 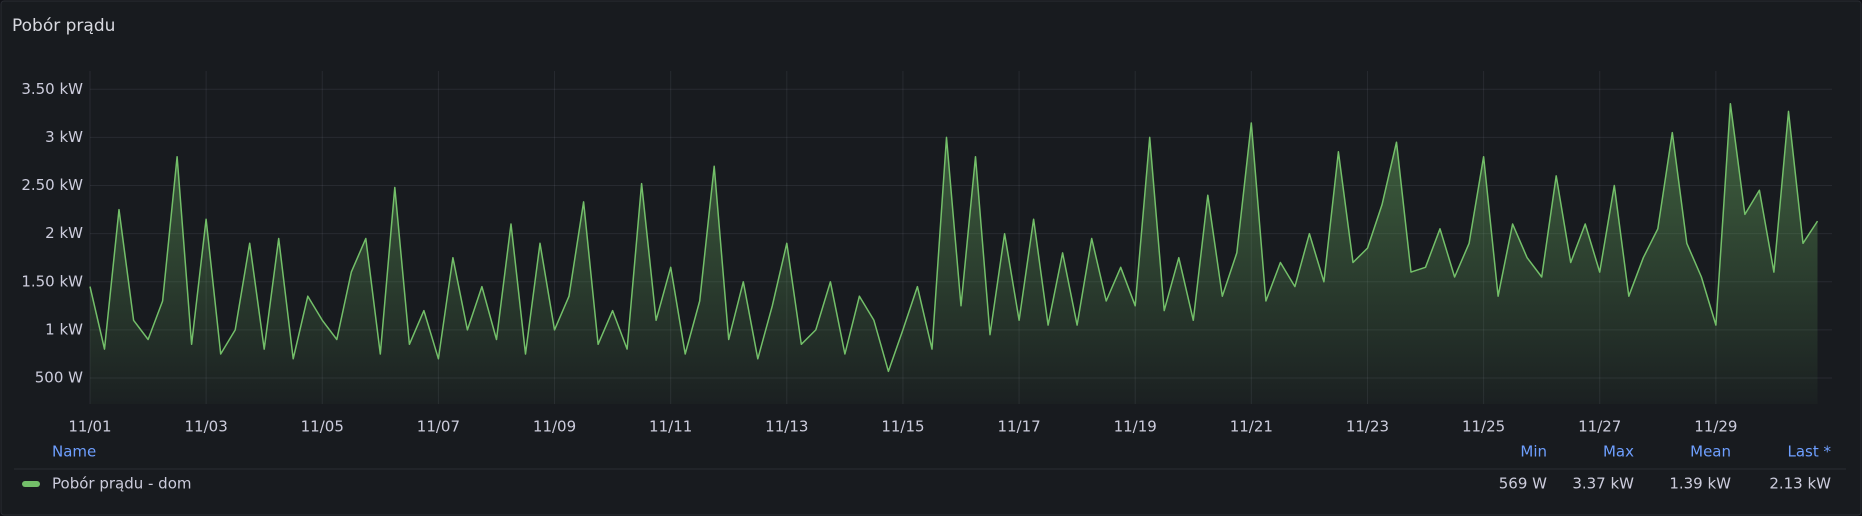 I want to click on legend-header: Name, so click(x=74, y=452).